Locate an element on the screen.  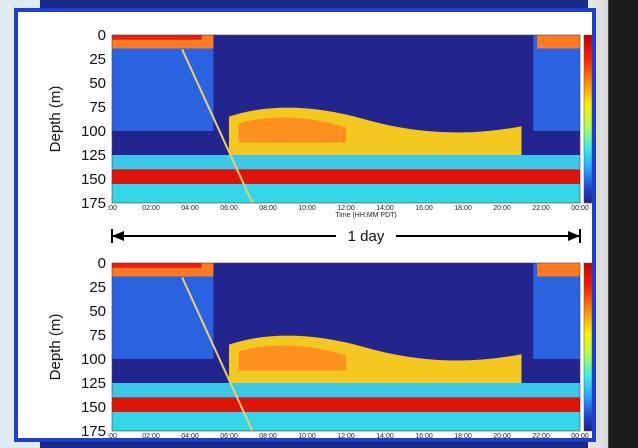
one-day-label: 1 day is located at coordinates (366, 236).